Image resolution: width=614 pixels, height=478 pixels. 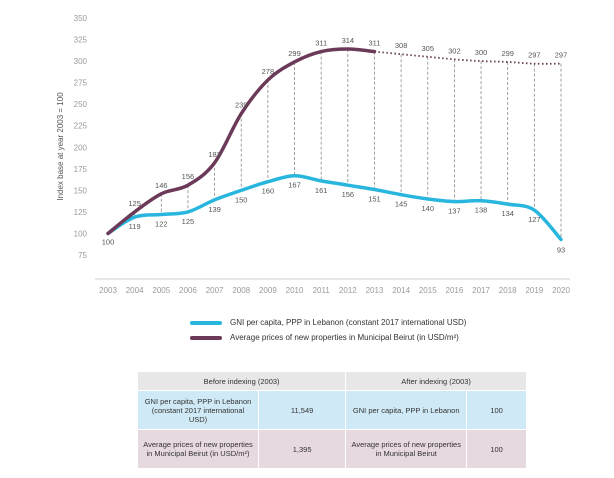 What do you see at coordinates (81, 233) in the screenshot?
I see `y-tick-label: 100` at bounding box center [81, 233].